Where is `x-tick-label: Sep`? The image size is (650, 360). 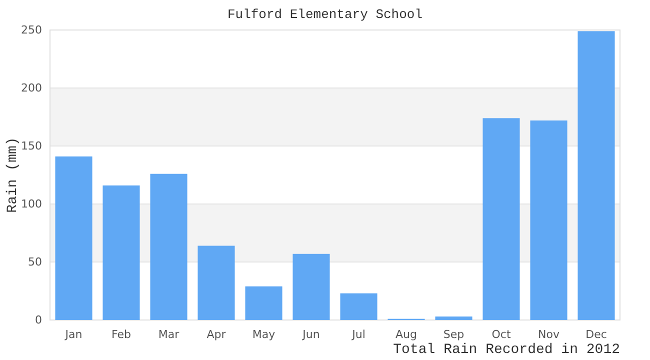
x-tick-label: Sep is located at coordinates (453, 334).